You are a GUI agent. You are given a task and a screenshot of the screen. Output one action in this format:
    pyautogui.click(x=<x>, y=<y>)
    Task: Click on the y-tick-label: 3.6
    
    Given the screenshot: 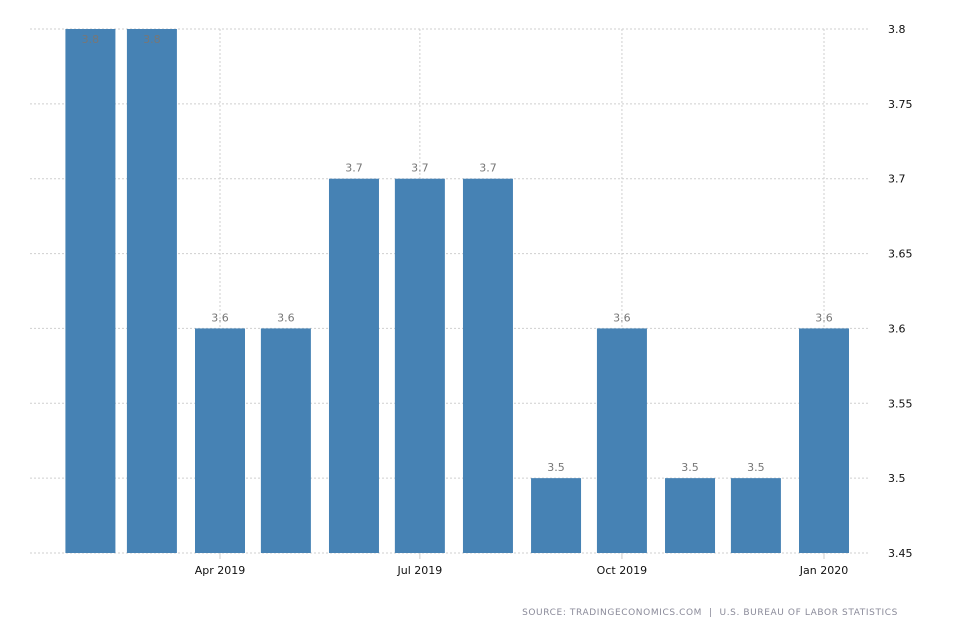 What is the action you would take?
    pyautogui.click(x=897, y=328)
    